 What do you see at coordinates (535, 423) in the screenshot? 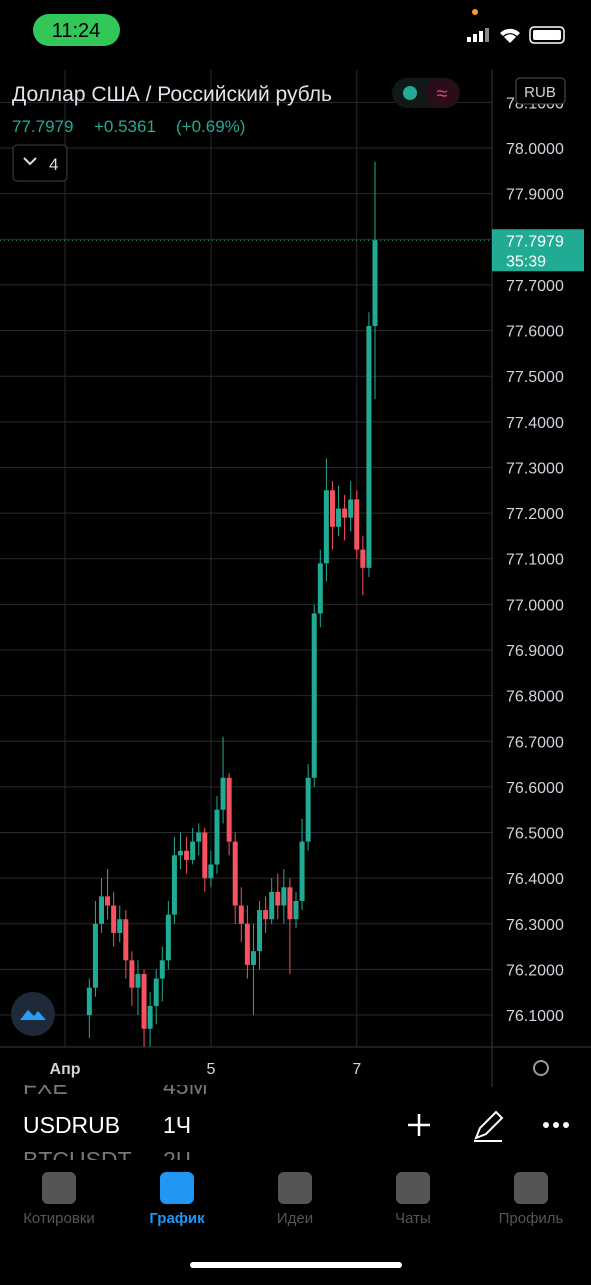
I see `y-tick-label: 77.4000` at bounding box center [535, 423].